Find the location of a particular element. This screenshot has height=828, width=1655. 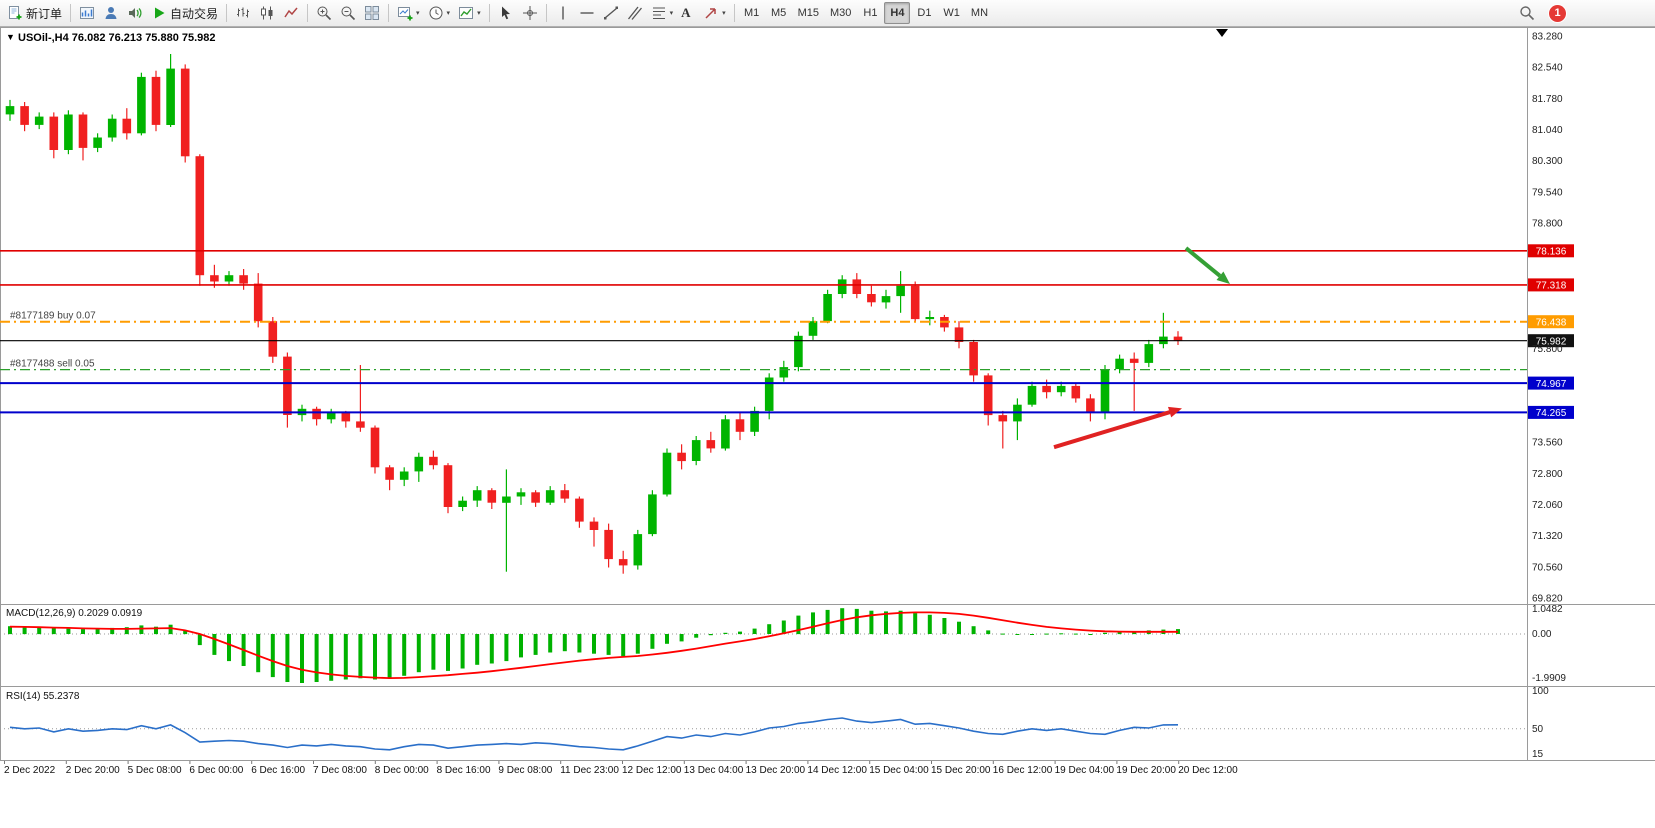

time-tick-label: 2 Dec 20:00 is located at coordinates (93, 770).